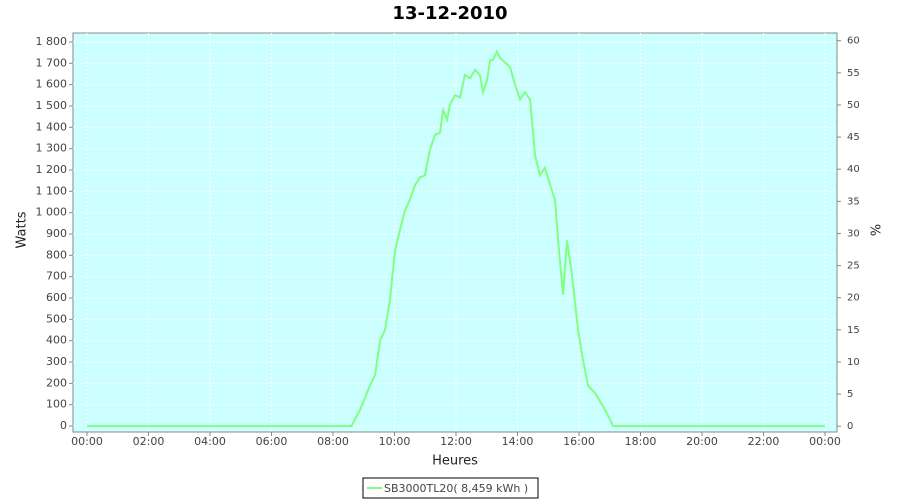 Image resolution: width=900 pixels, height=504 pixels. I want to click on y2-tick-label: 15, so click(853, 330).